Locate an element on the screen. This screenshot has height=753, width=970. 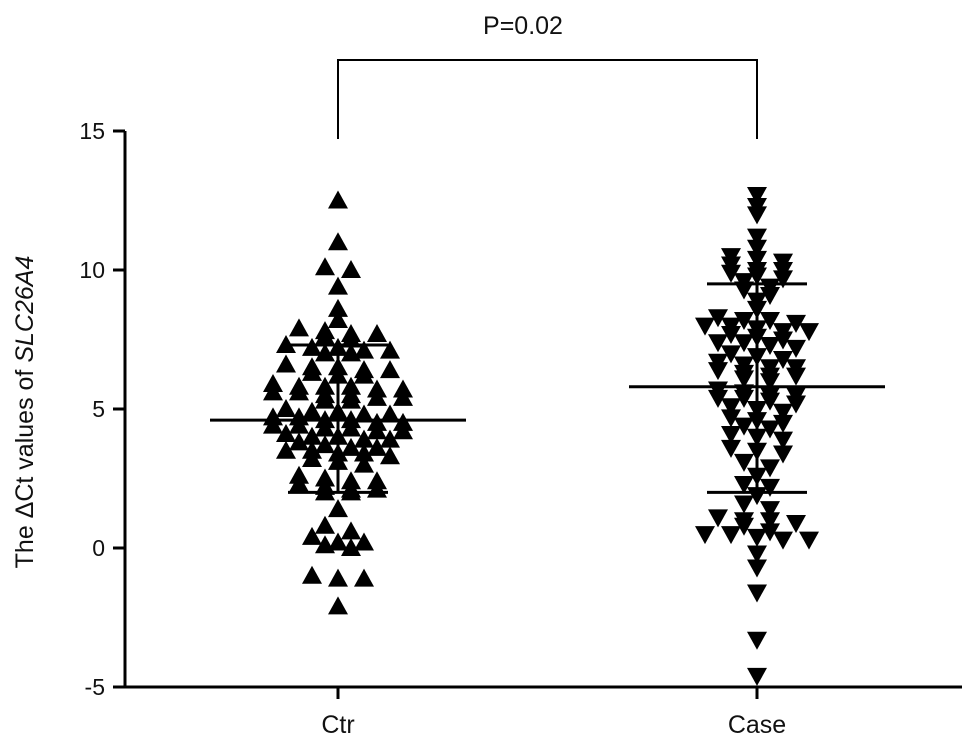
y-tick-label: -5 is located at coordinates (95, 687).